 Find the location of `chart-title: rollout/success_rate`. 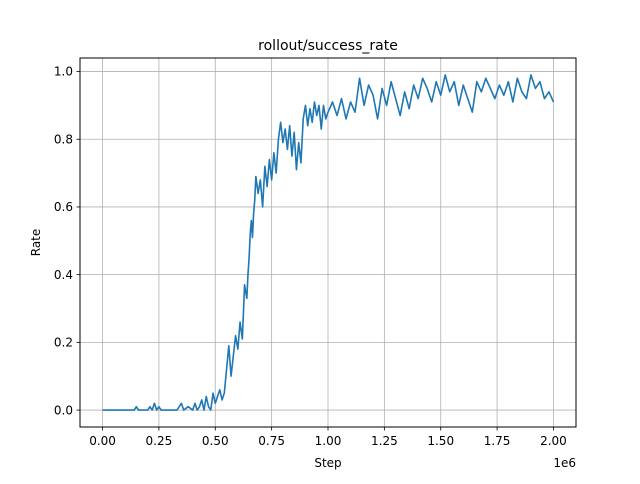

chart-title: rollout/success_rate is located at coordinates (328, 46).